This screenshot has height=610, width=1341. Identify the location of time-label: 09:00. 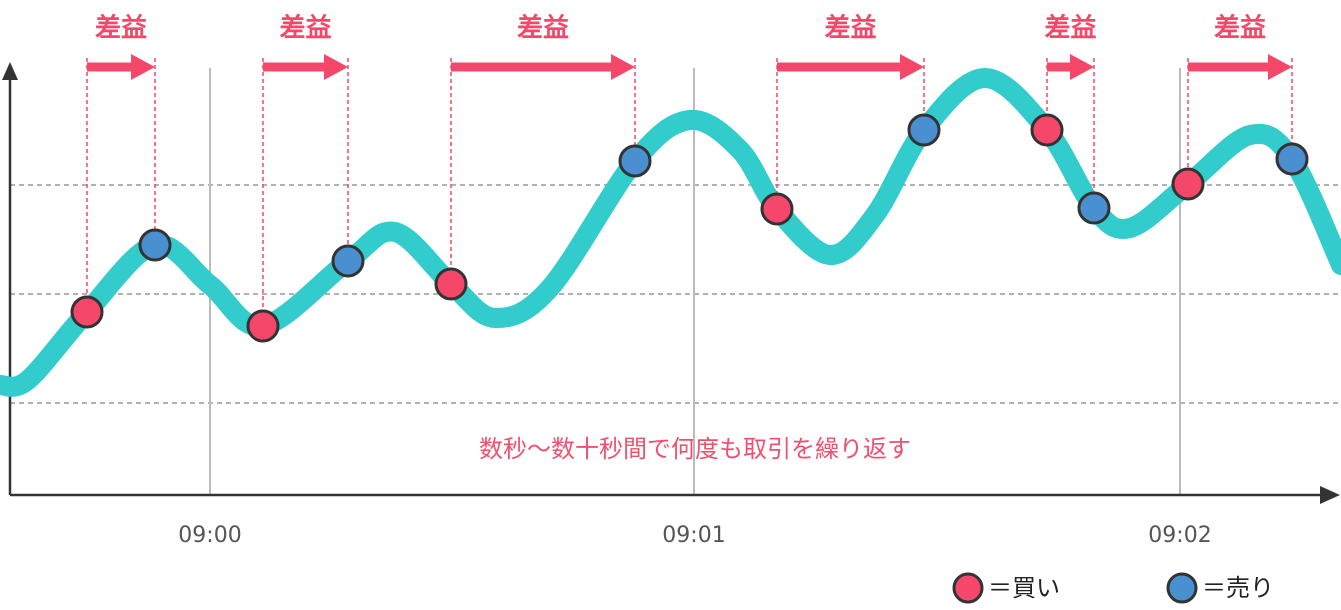
(209, 535).